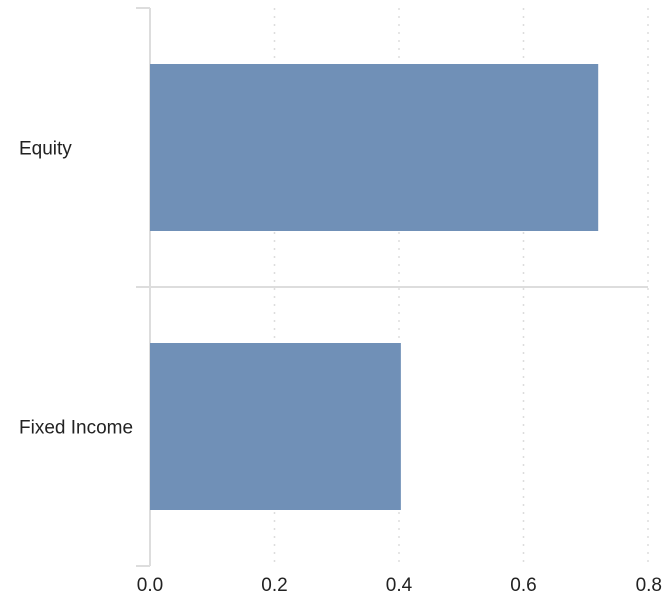 Image resolution: width=664 pixels, height=614 pixels. Describe the element at coordinates (150, 585) in the screenshot. I see `x-tick-label-0.0: 0.0` at that location.